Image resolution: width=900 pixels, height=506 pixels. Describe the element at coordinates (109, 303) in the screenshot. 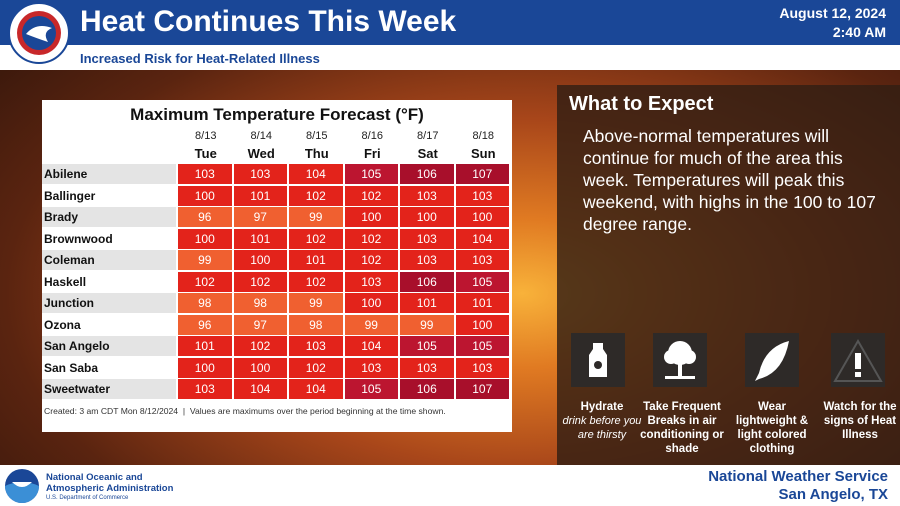

I see `city: Junction` at that location.